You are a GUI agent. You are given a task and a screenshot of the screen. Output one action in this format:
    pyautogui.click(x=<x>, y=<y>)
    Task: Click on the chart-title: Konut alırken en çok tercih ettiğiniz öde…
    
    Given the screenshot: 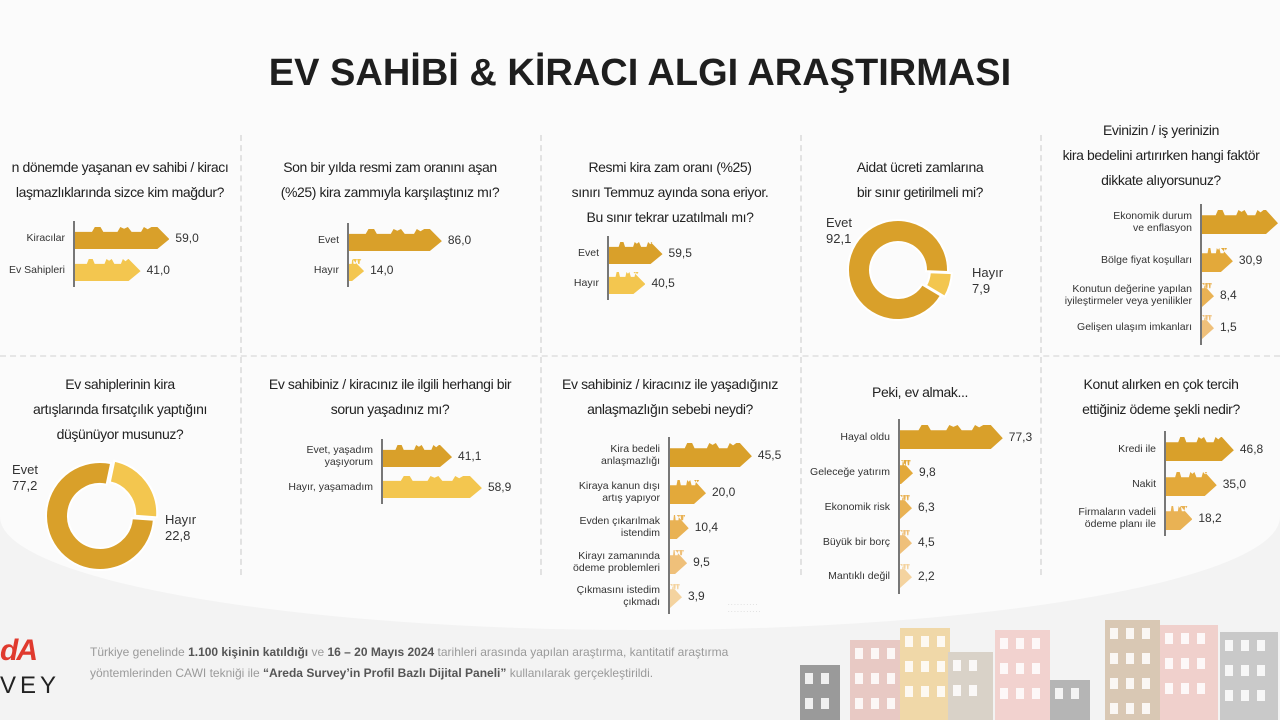 What is the action you would take?
    pyautogui.click(x=1161, y=397)
    